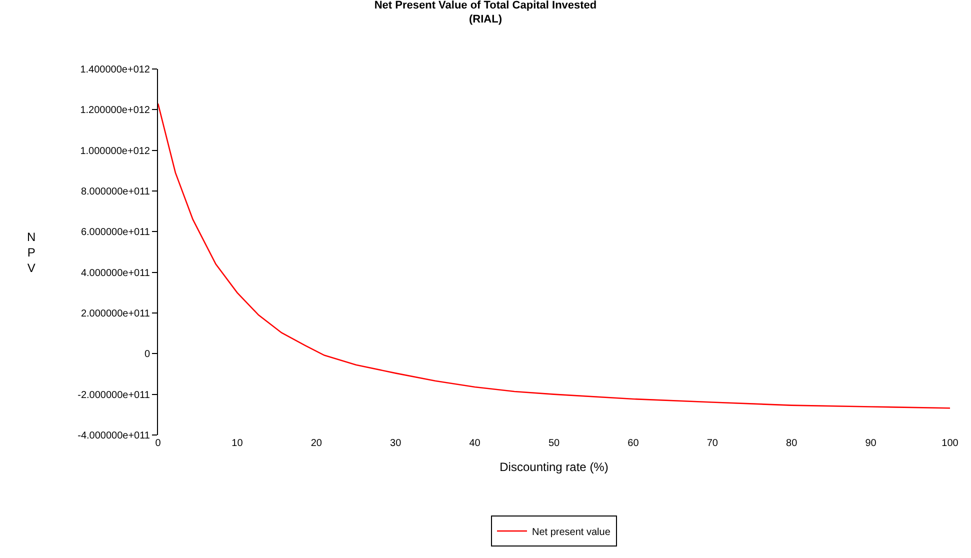 This screenshot has height=558, width=971. What do you see at coordinates (115, 151) in the screenshot?
I see `y-tick-label: 1.000000e+012` at bounding box center [115, 151].